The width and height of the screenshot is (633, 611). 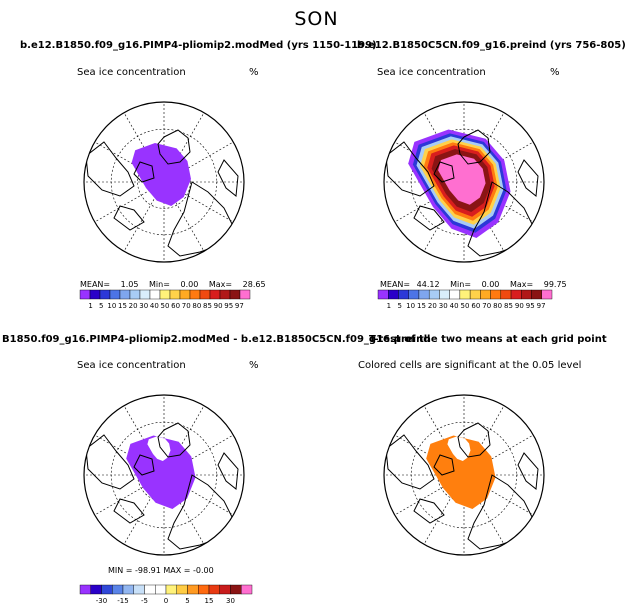 I want to click on panel3-subtitle: Sea ice concentration, so click(x=131, y=365).